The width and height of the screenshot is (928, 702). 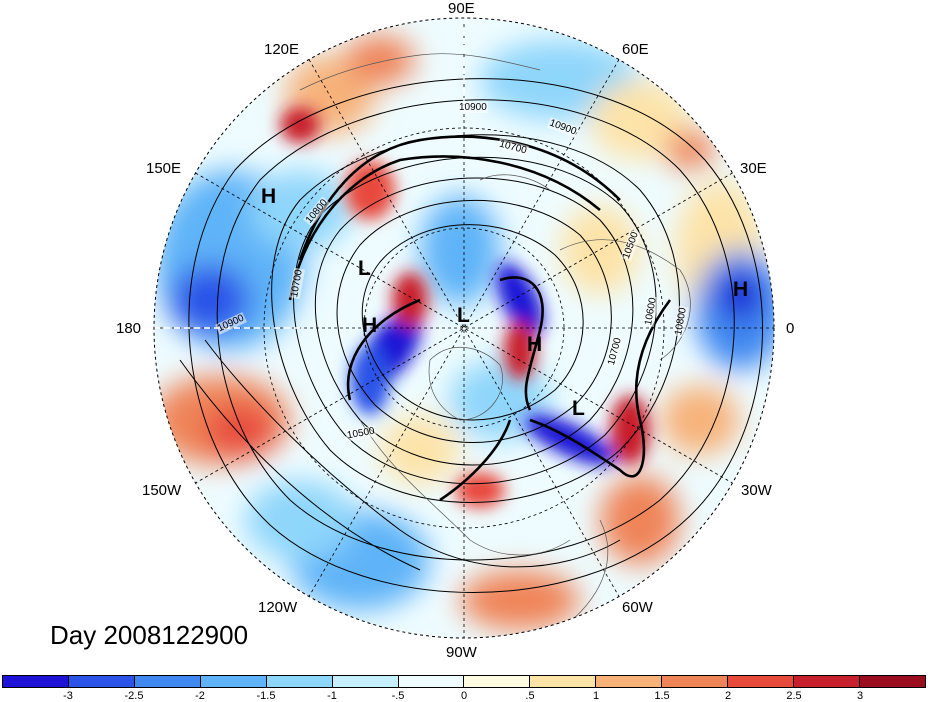 What do you see at coordinates (282, 49) in the screenshot?
I see `lon-label-120e: 120E` at bounding box center [282, 49].